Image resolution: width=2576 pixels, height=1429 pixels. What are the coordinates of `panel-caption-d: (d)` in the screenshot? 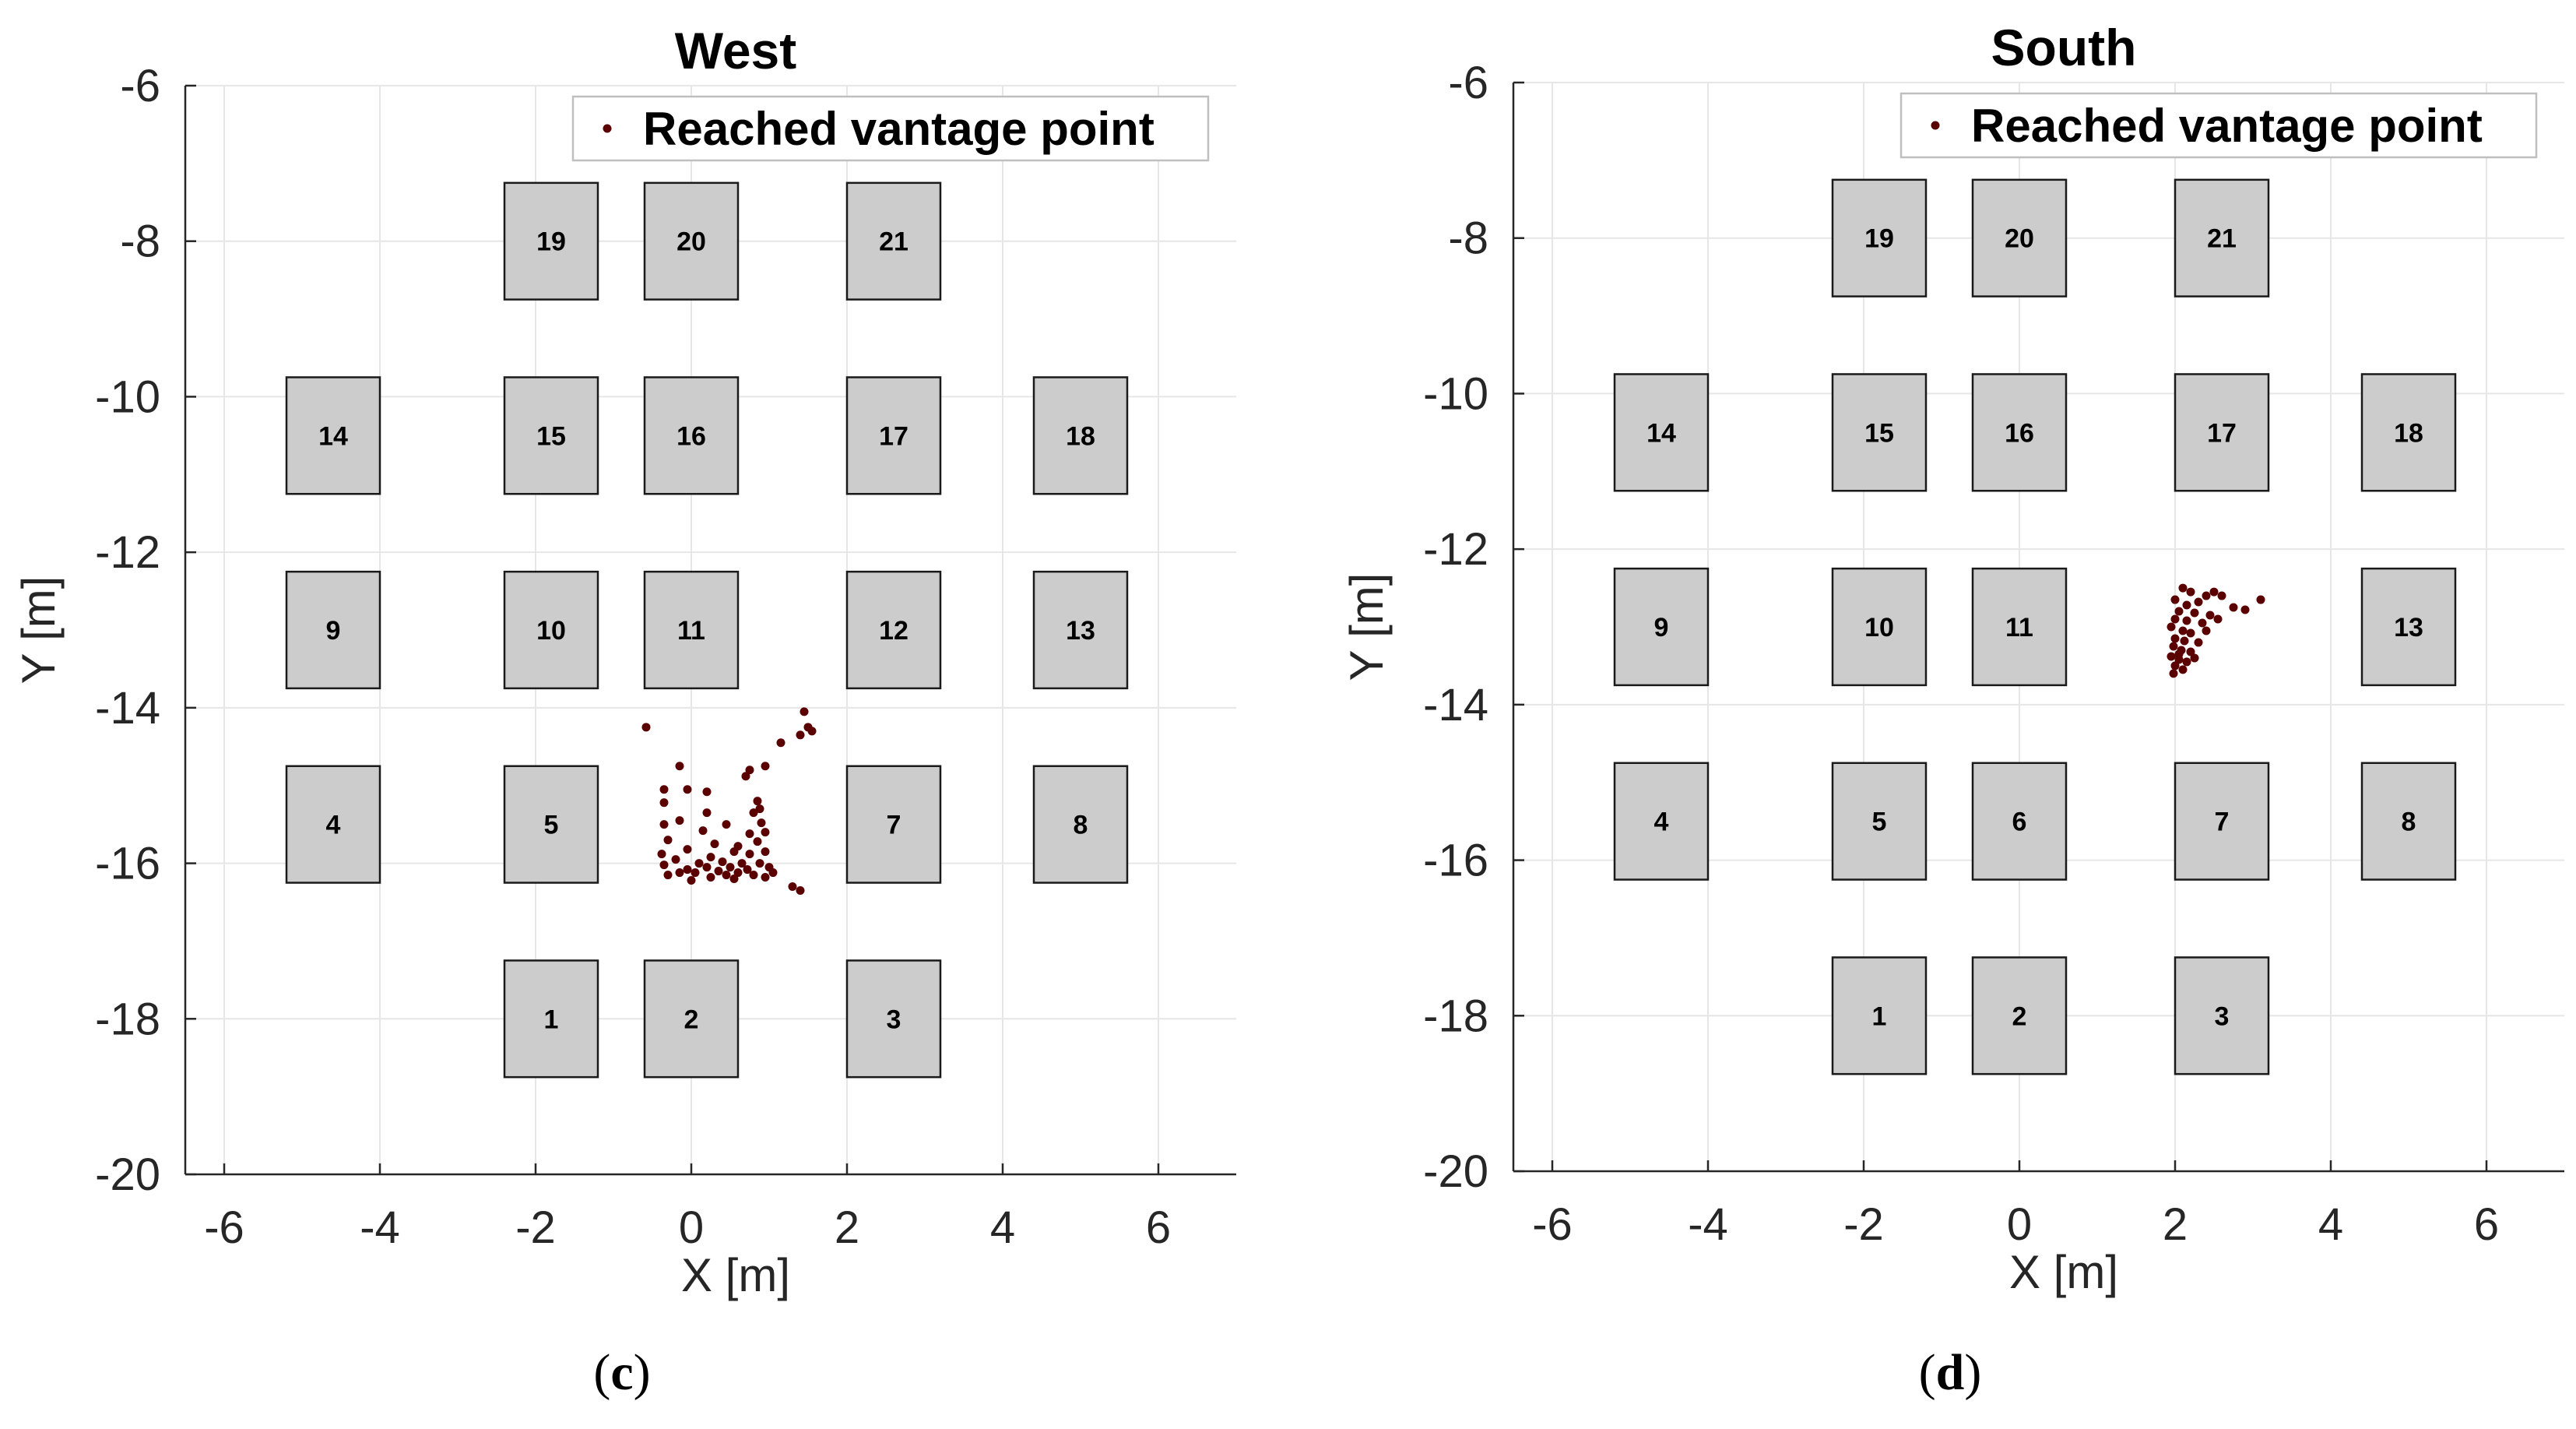 It's located at (1950, 1372).